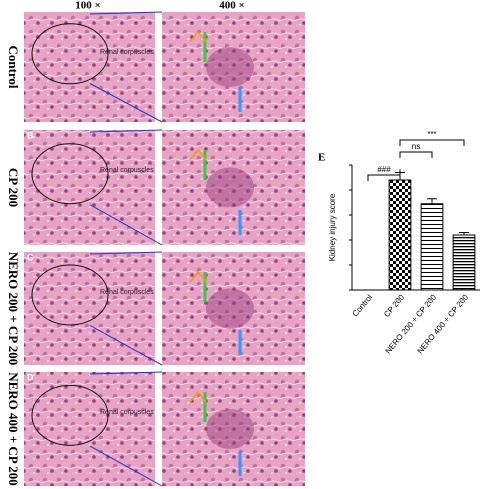 Image resolution: width=500 pixels, height=489 pixels. Describe the element at coordinates (363, 306) in the screenshot. I see `x-tick-label: Control` at that location.